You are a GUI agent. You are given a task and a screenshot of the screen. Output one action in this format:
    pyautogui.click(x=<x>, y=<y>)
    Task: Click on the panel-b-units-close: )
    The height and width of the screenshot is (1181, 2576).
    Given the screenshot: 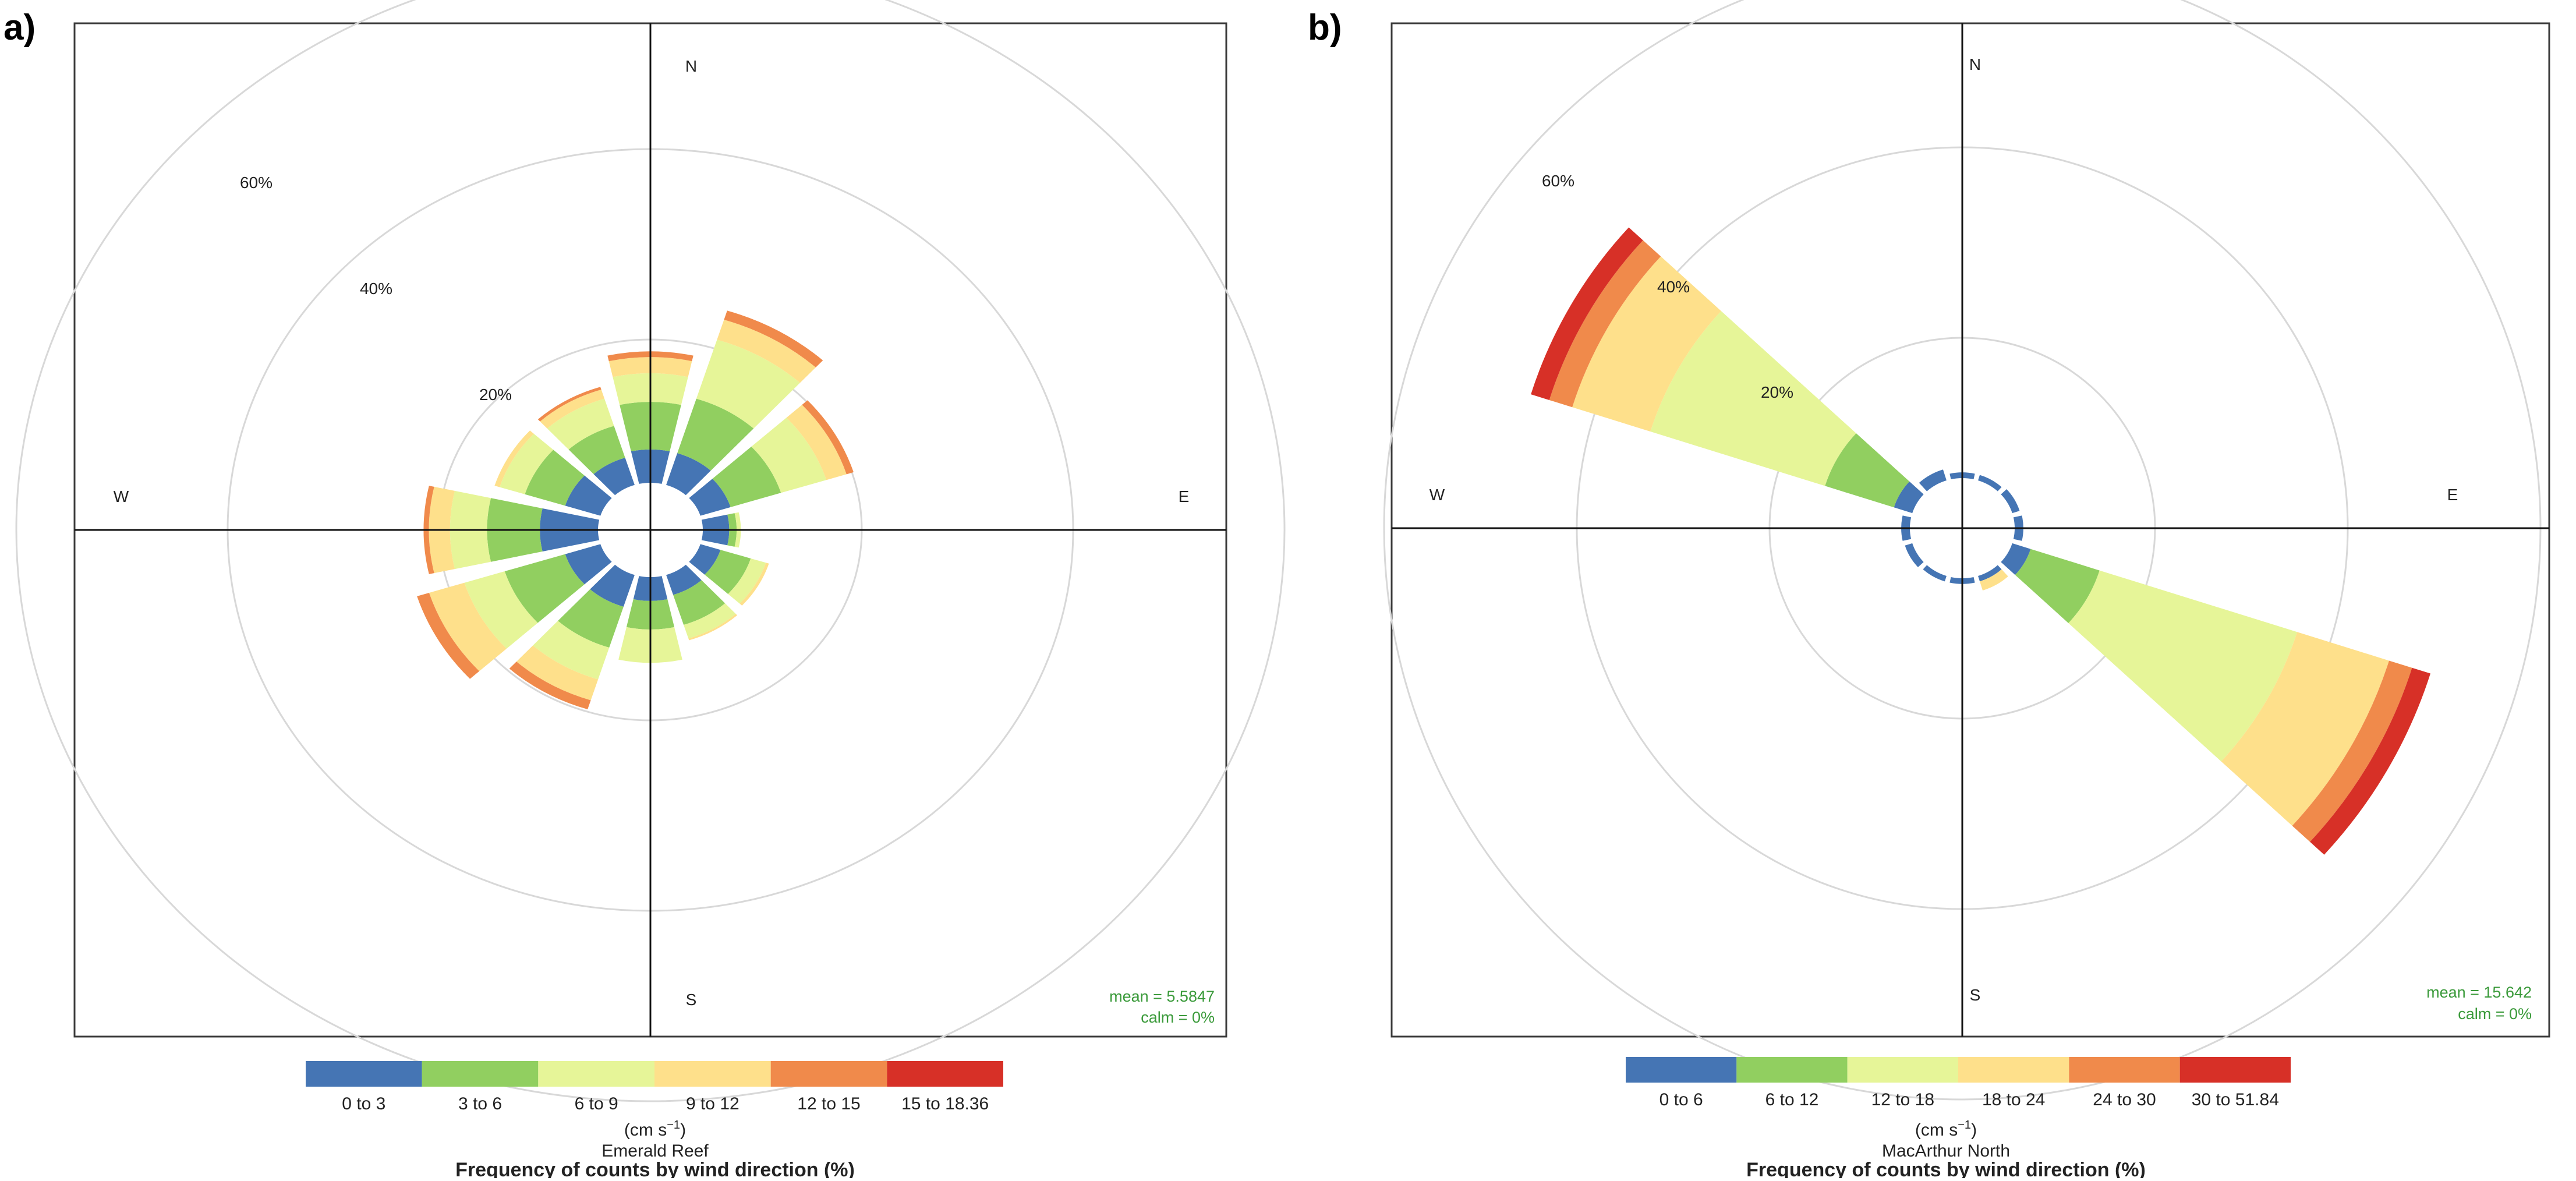 What is the action you would take?
    pyautogui.click(x=1974, y=1130)
    